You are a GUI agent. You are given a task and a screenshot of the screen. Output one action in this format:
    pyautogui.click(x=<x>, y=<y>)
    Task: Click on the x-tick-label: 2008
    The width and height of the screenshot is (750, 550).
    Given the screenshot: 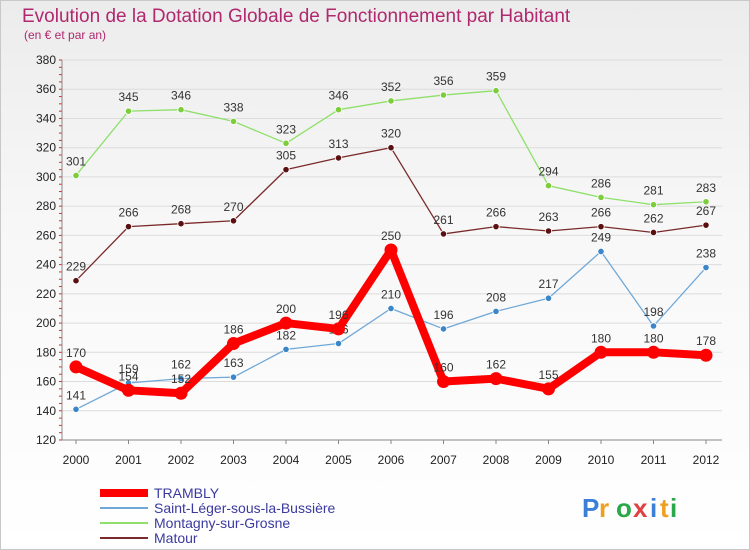 What is the action you would take?
    pyautogui.click(x=496, y=460)
    